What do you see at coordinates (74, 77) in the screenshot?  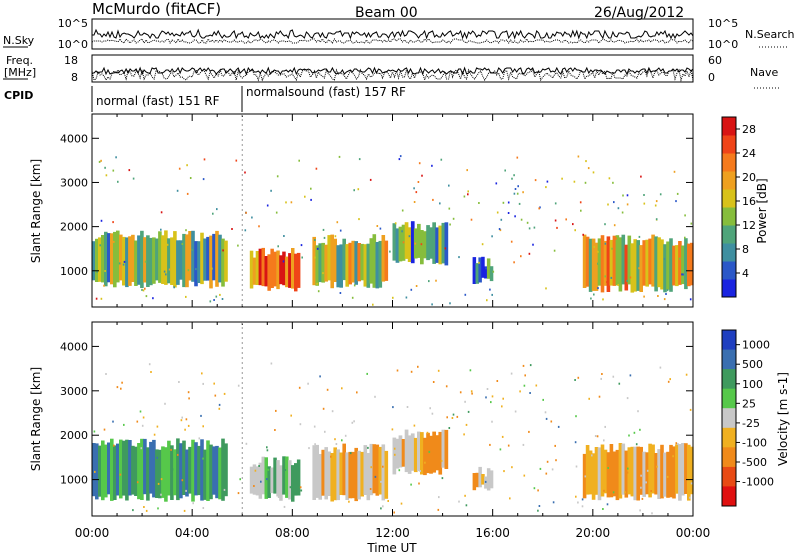 I see `freq-tick-bottom: 8` at bounding box center [74, 77].